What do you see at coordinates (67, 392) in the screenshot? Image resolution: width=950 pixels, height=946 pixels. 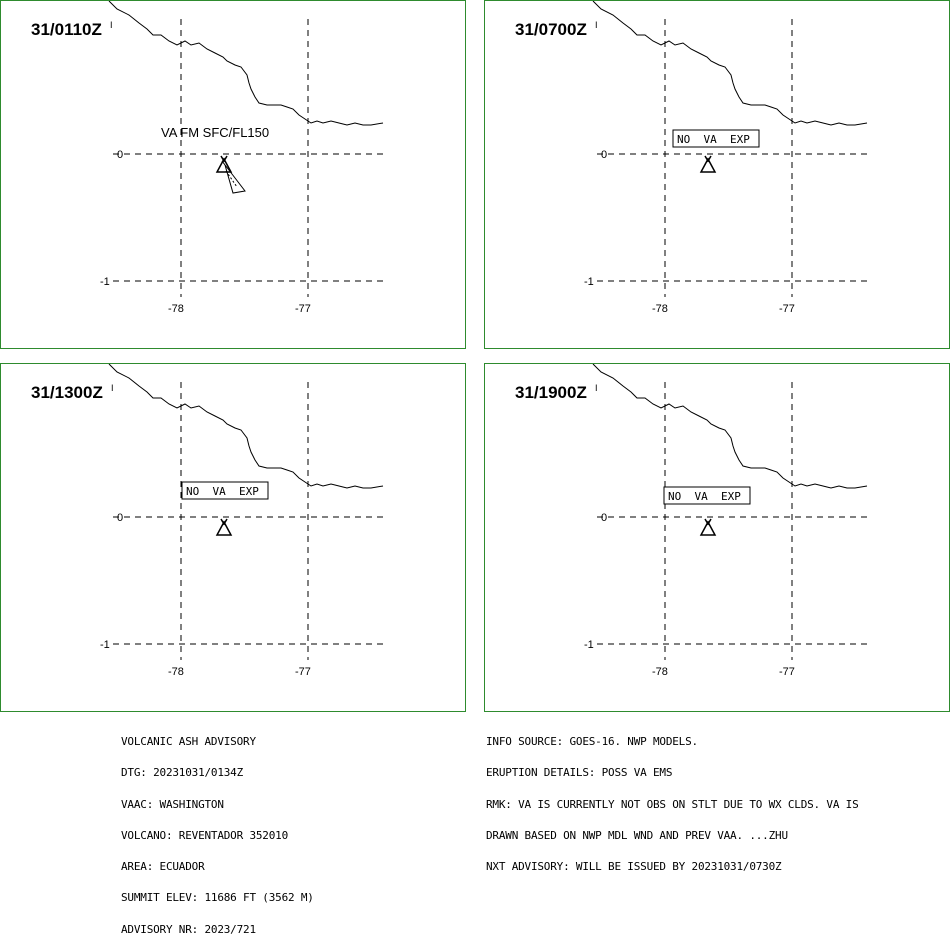 I see `valid-time-label: 31/1300Z` at bounding box center [67, 392].